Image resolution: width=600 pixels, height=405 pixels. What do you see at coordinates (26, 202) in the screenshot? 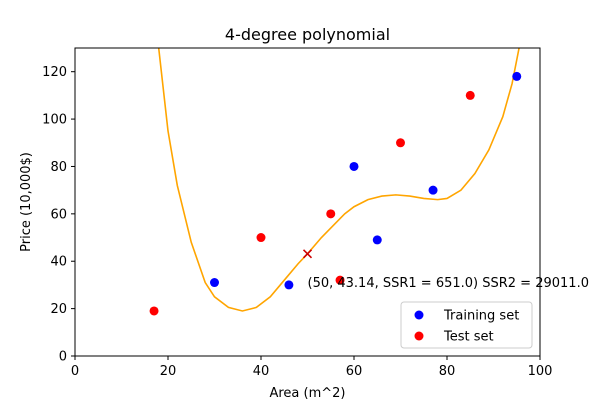
I see `y-axis-label: Price (10,000$)` at bounding box center [26, 202].